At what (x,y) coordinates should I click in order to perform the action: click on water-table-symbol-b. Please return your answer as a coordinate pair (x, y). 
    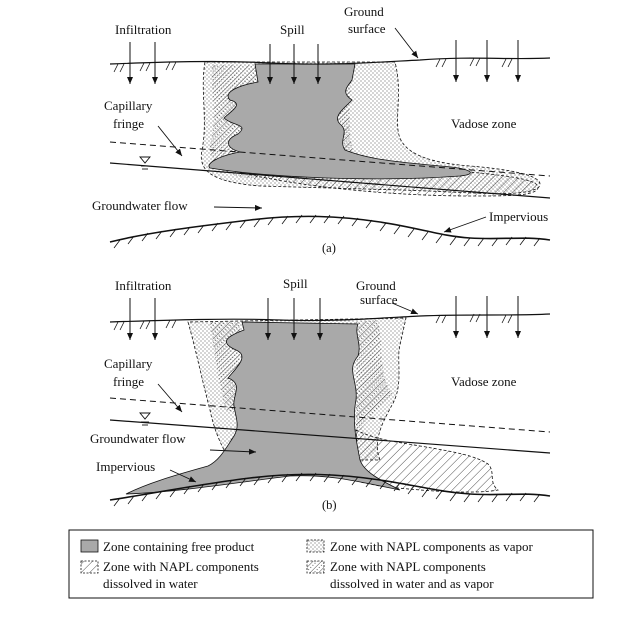
    Looking at the image, I should click on (145, 419).